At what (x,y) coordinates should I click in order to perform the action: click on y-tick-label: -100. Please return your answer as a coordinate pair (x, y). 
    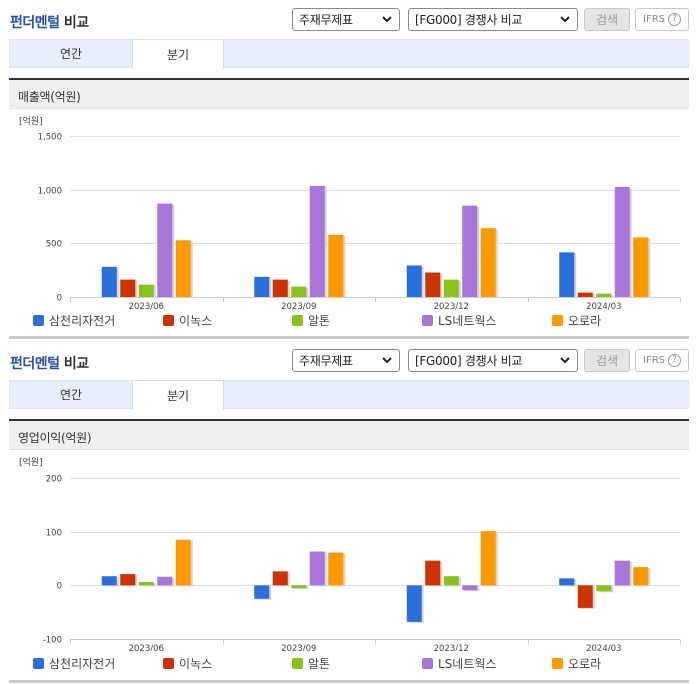
    Looking at the image, I should click on (52, 641).